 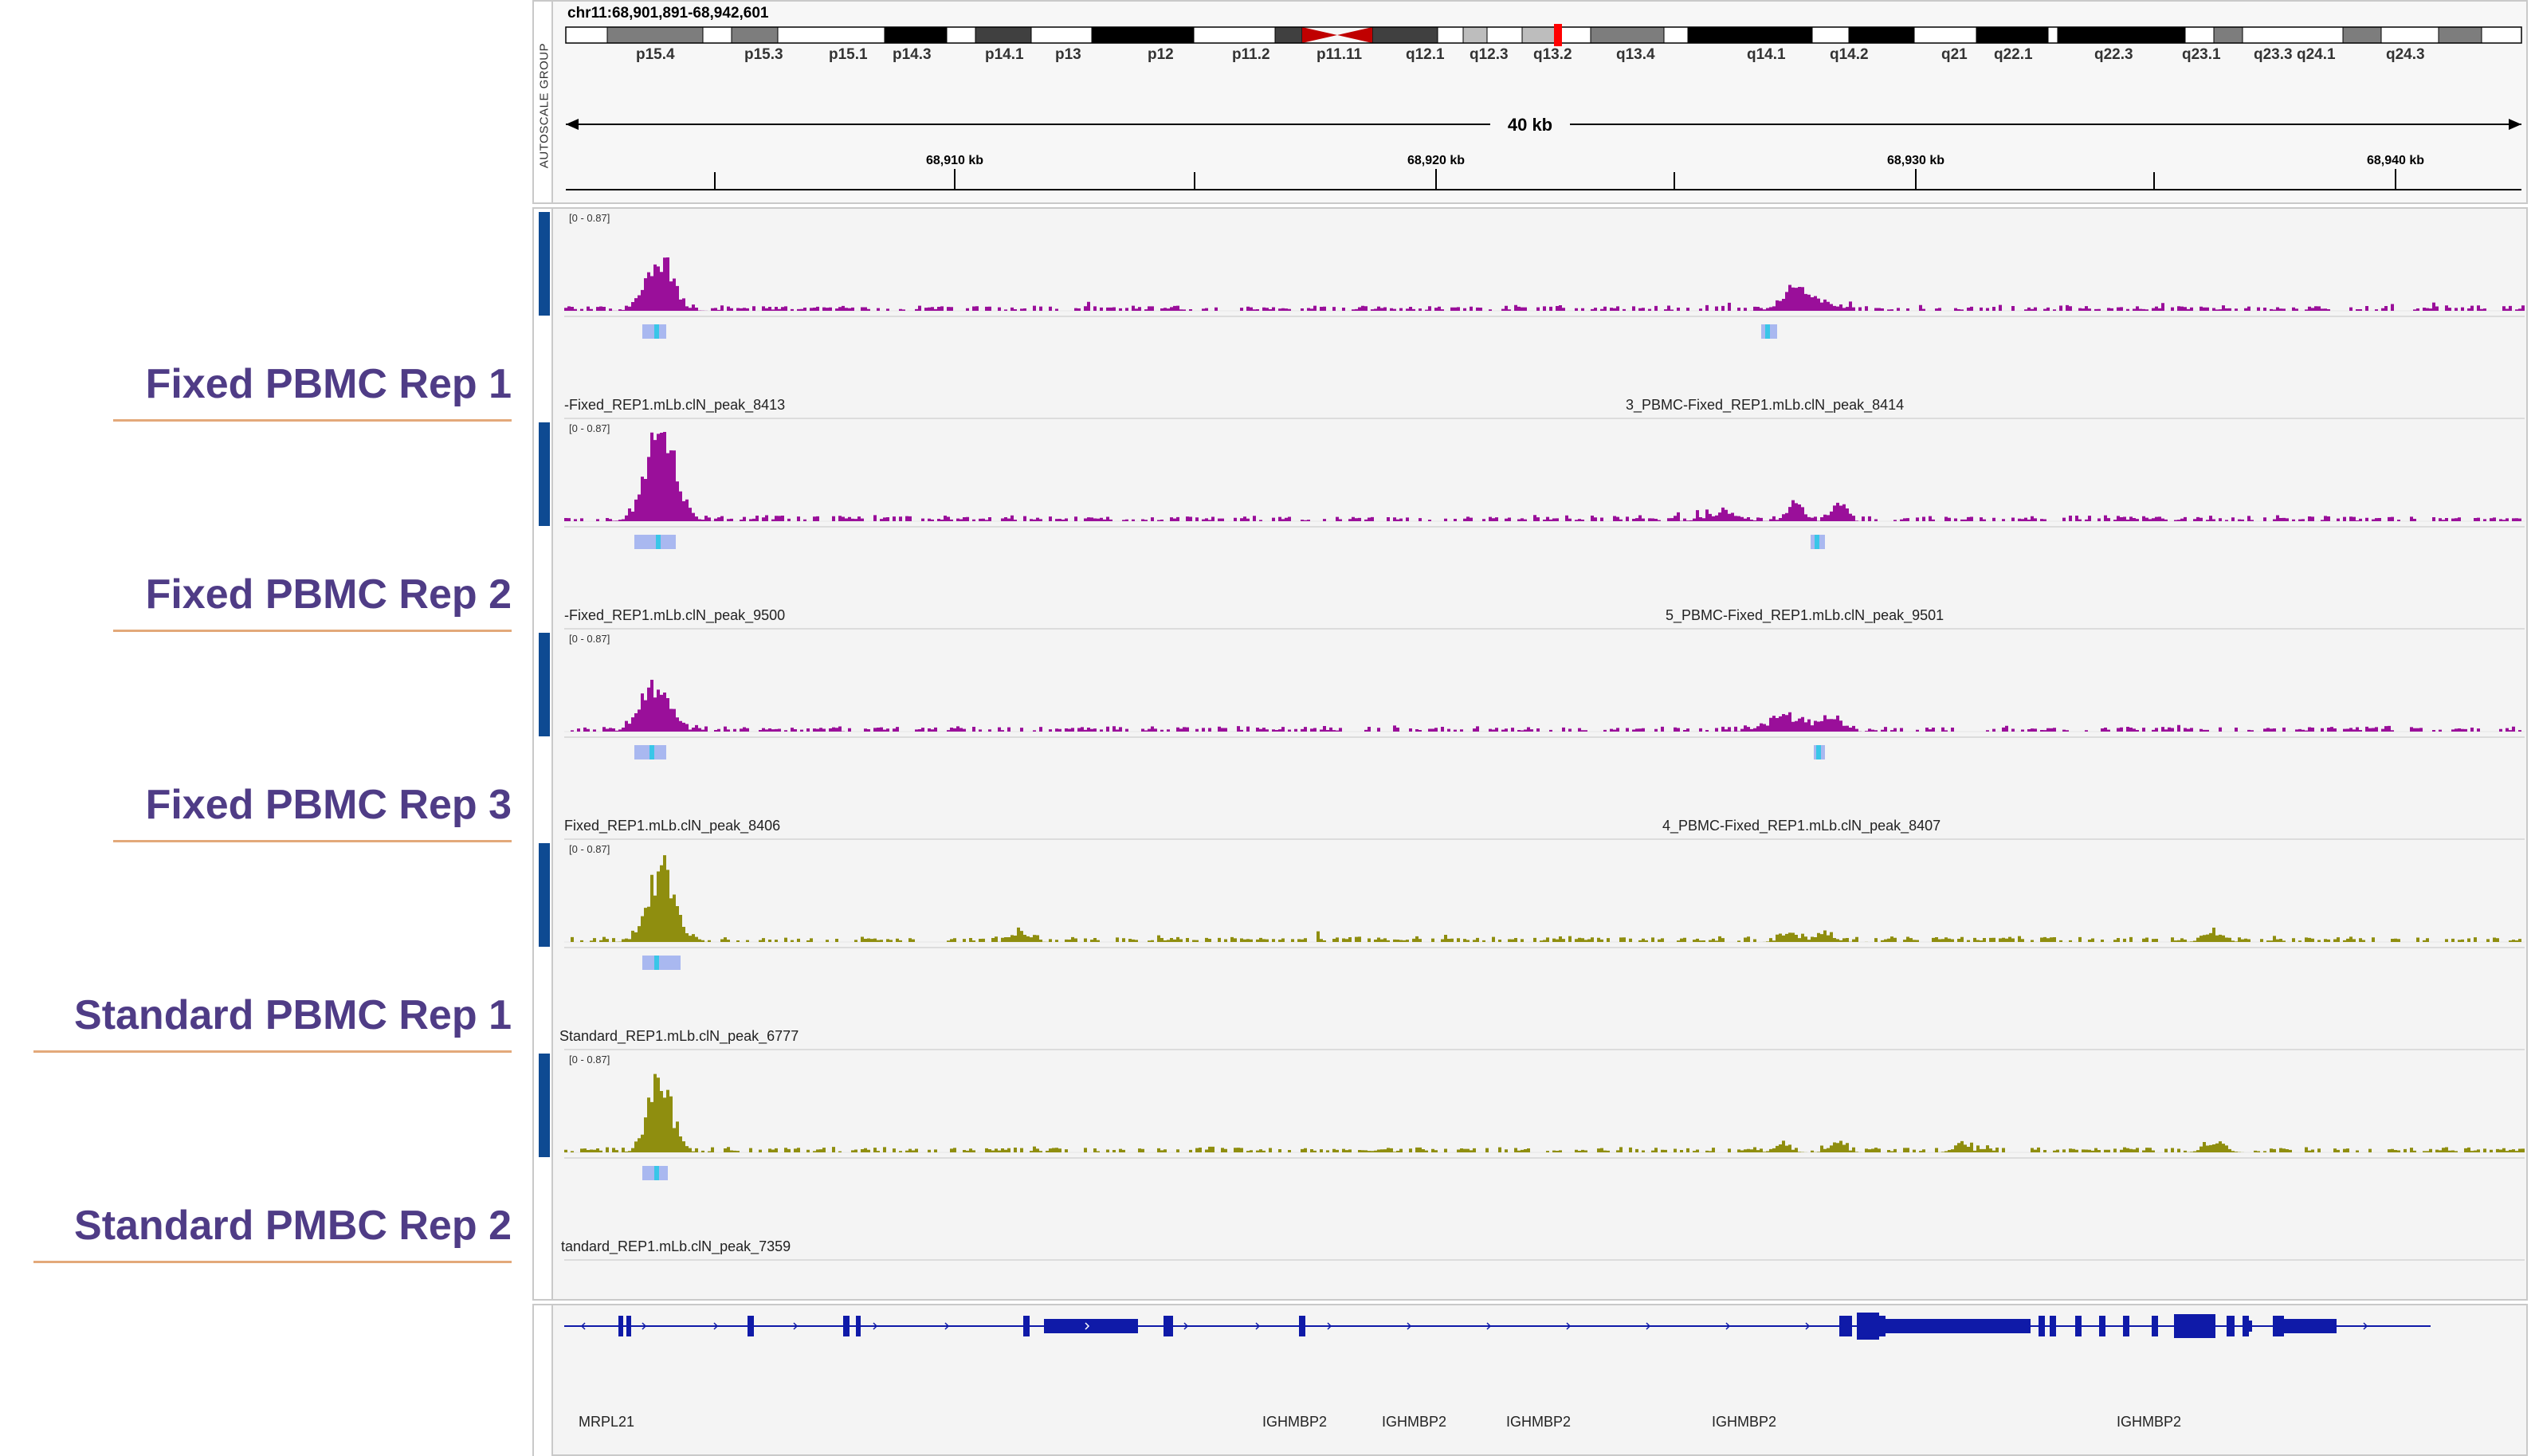 I want to click on peak-name-label: 3_PBMC-Fixed_REP1.mLb.clN_peak_8414, so click(x=1765, y=405).